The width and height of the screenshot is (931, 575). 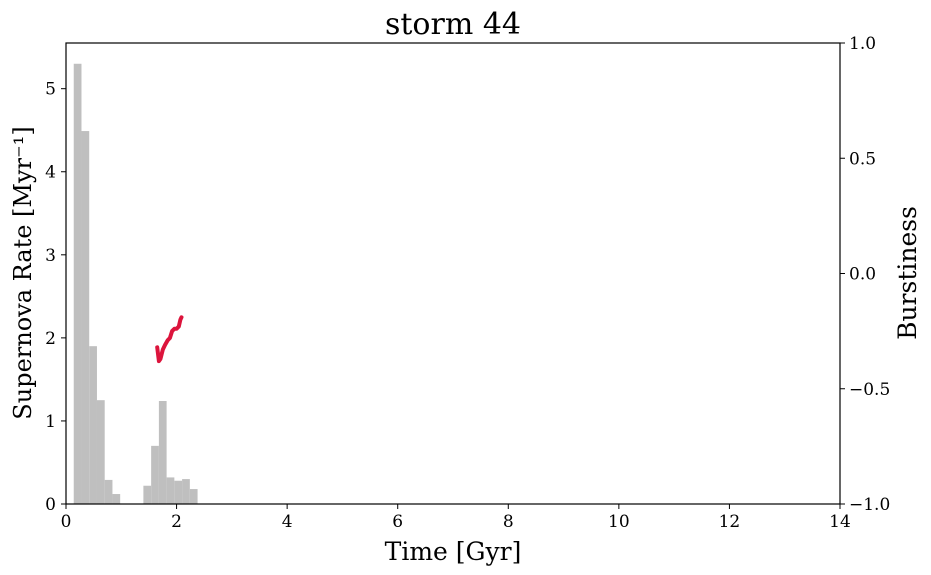 What do you see at coordinates (176, 522) in the screenshot?
I see `x-tick-label: 2` at bounding box center [176, 522].